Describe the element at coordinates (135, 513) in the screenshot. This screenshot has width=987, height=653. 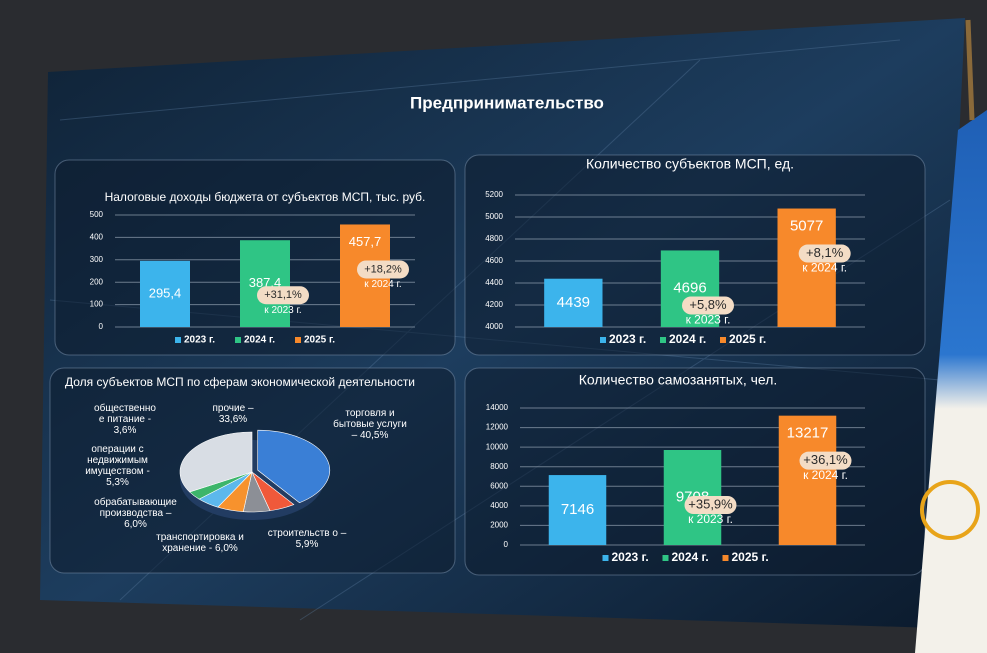
I see `slice-label: обрабатывающие производства – 6,0%` at that location.